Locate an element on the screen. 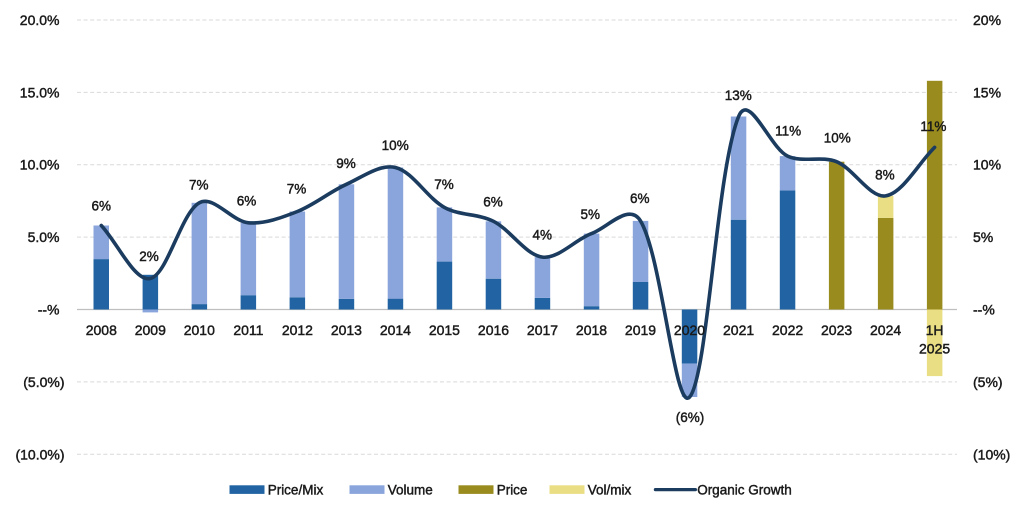 The image size is (1024, 520). svg-text: 15% is located at coordinates (987, 92).